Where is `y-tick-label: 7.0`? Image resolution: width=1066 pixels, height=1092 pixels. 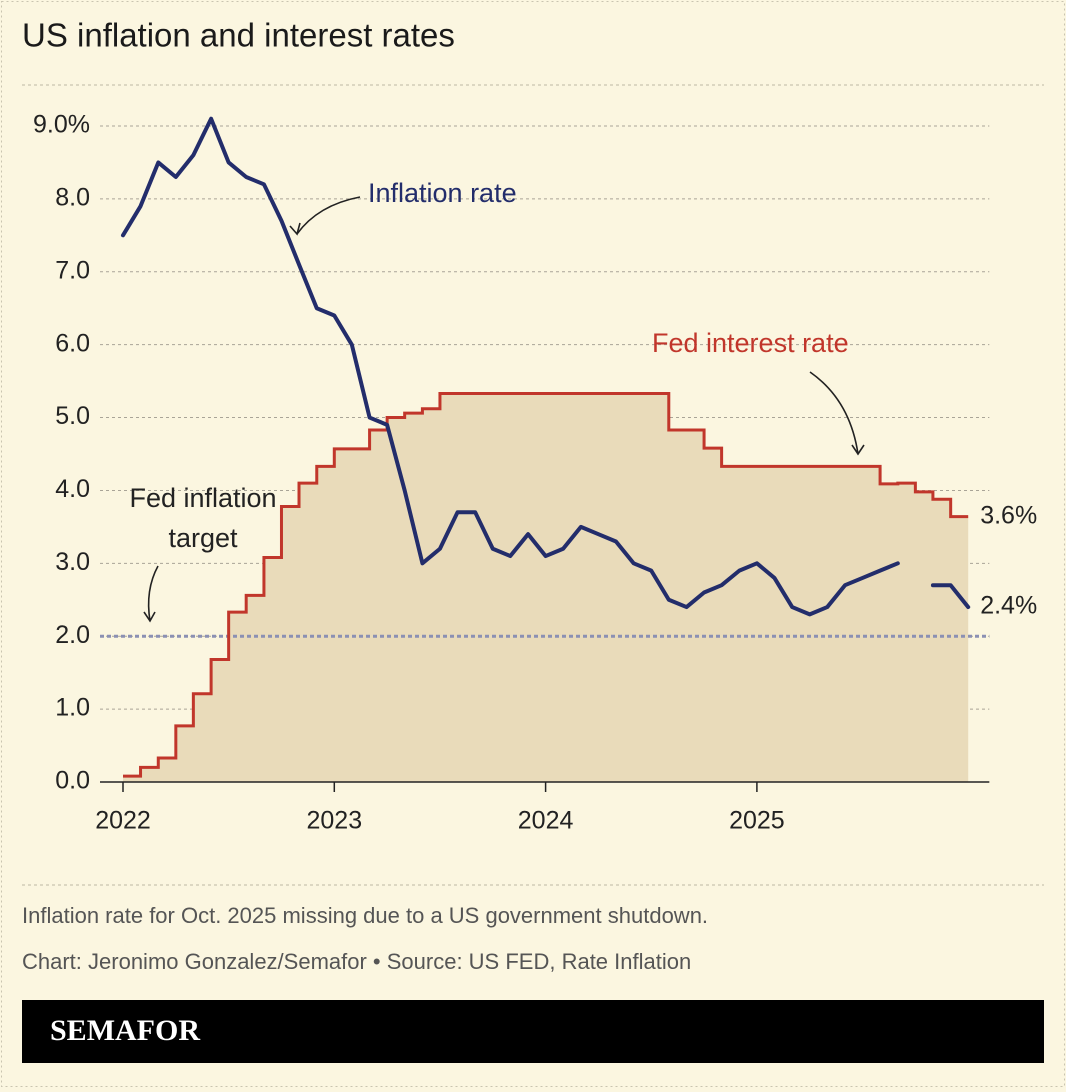 y-tick-label: 7.0 is located at coordinates (72, 270).